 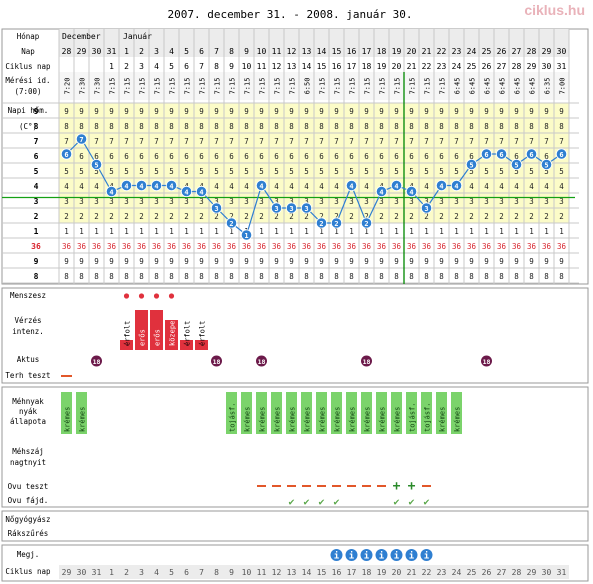 I want to click on day-number: 18, so click(x=382, y=51).